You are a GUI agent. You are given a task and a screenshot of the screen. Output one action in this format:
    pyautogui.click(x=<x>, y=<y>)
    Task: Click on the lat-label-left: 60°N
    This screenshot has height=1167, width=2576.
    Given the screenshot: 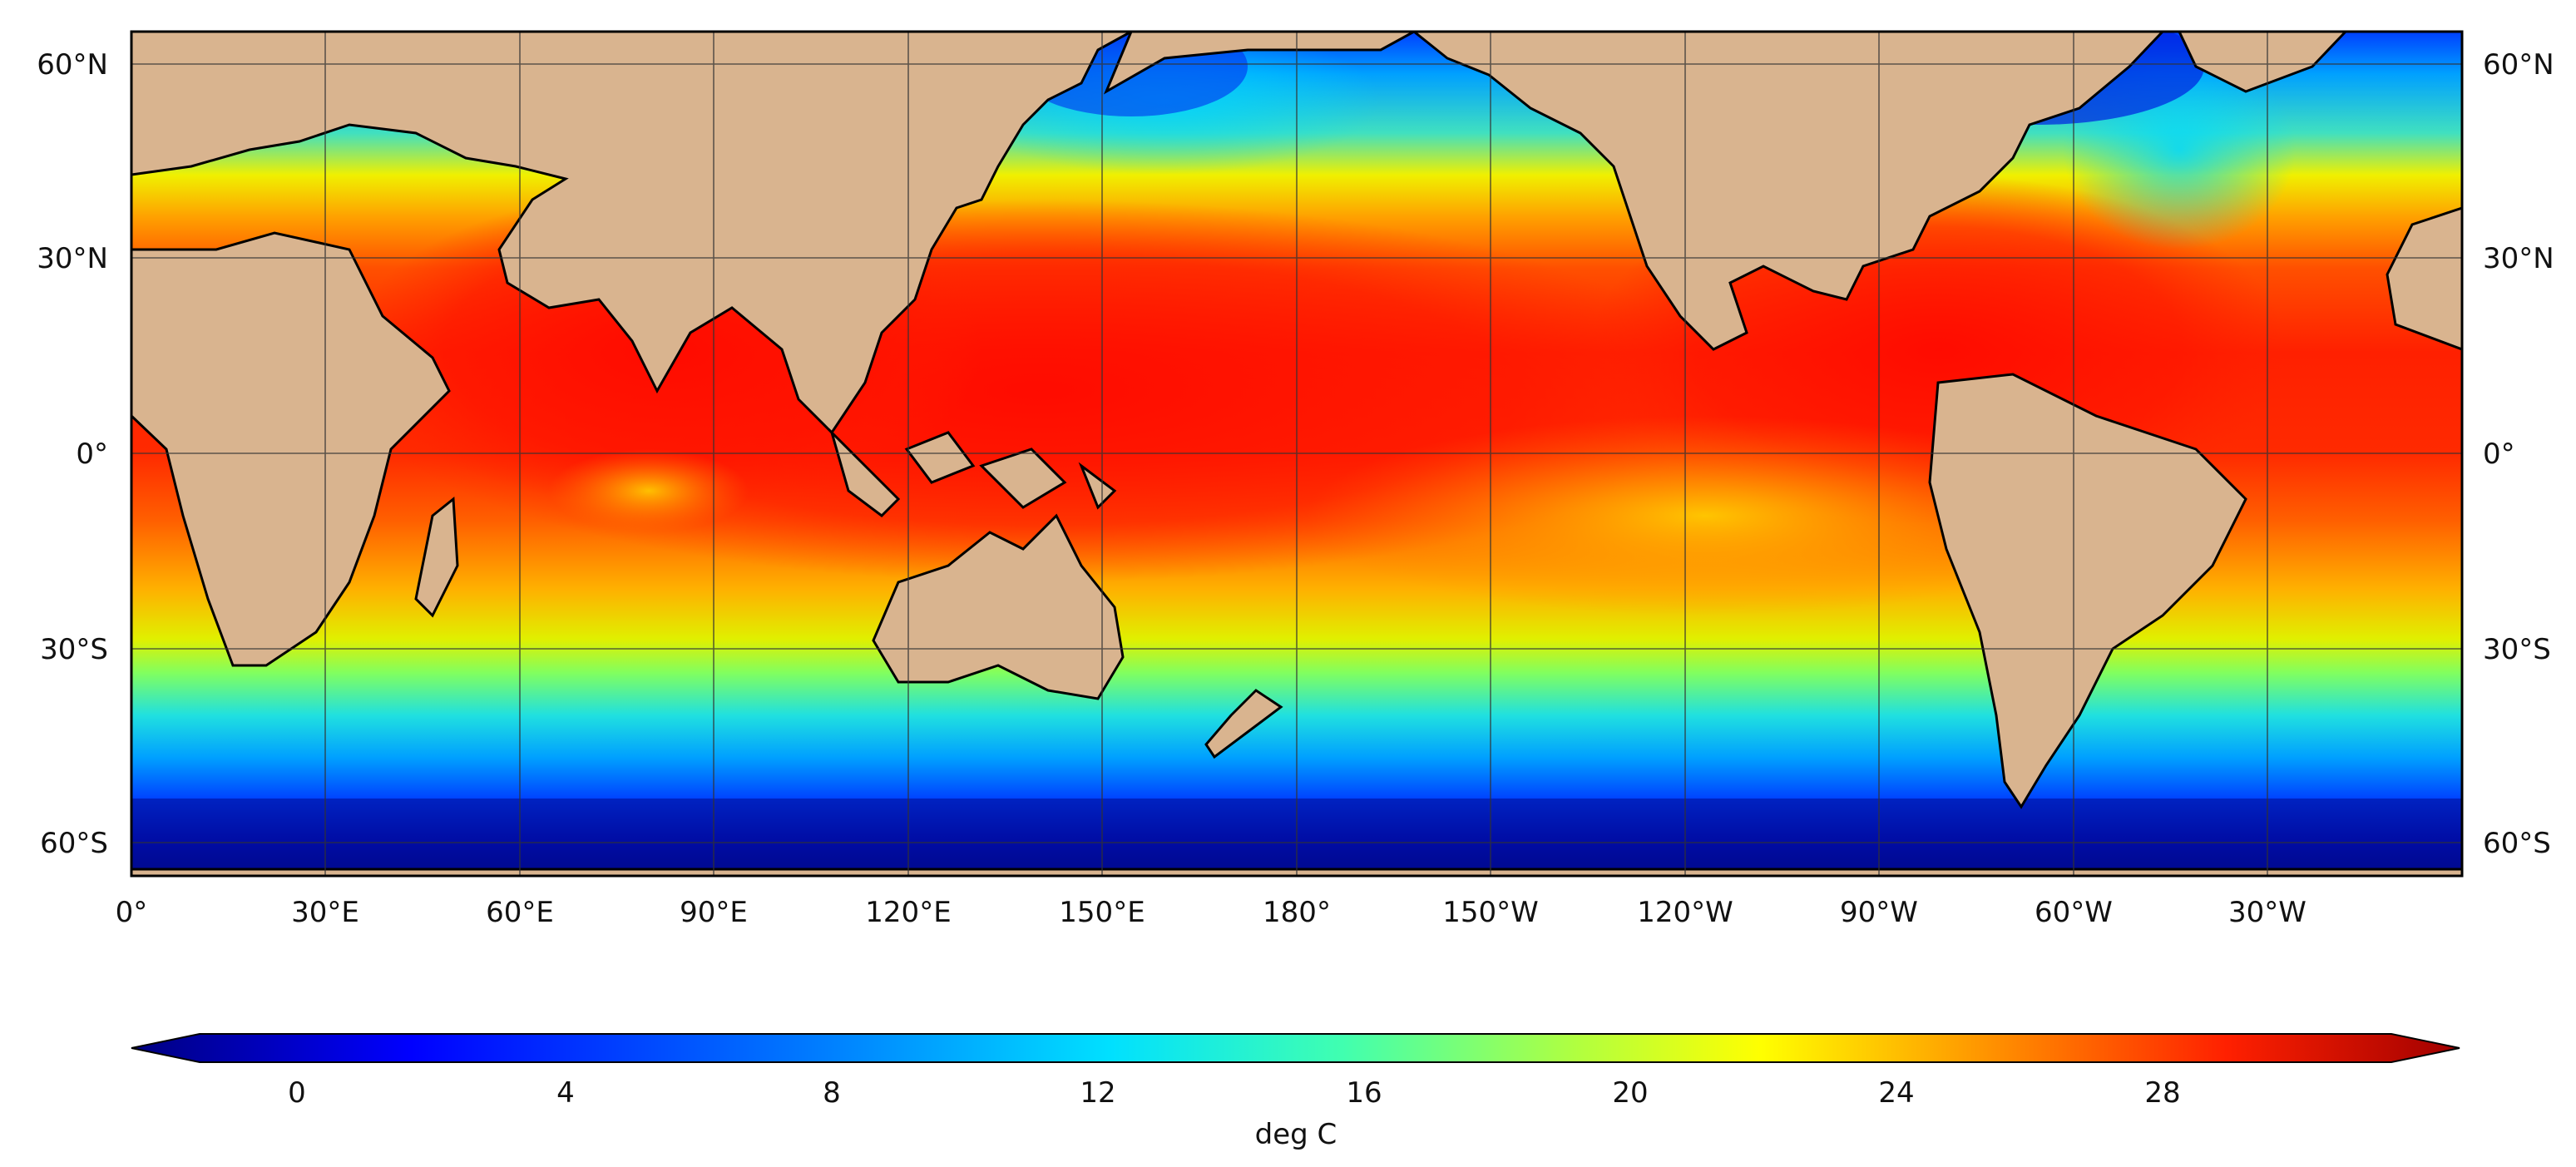 What is the action you would take?
    pyautogui.click(x=72, y=65)
    